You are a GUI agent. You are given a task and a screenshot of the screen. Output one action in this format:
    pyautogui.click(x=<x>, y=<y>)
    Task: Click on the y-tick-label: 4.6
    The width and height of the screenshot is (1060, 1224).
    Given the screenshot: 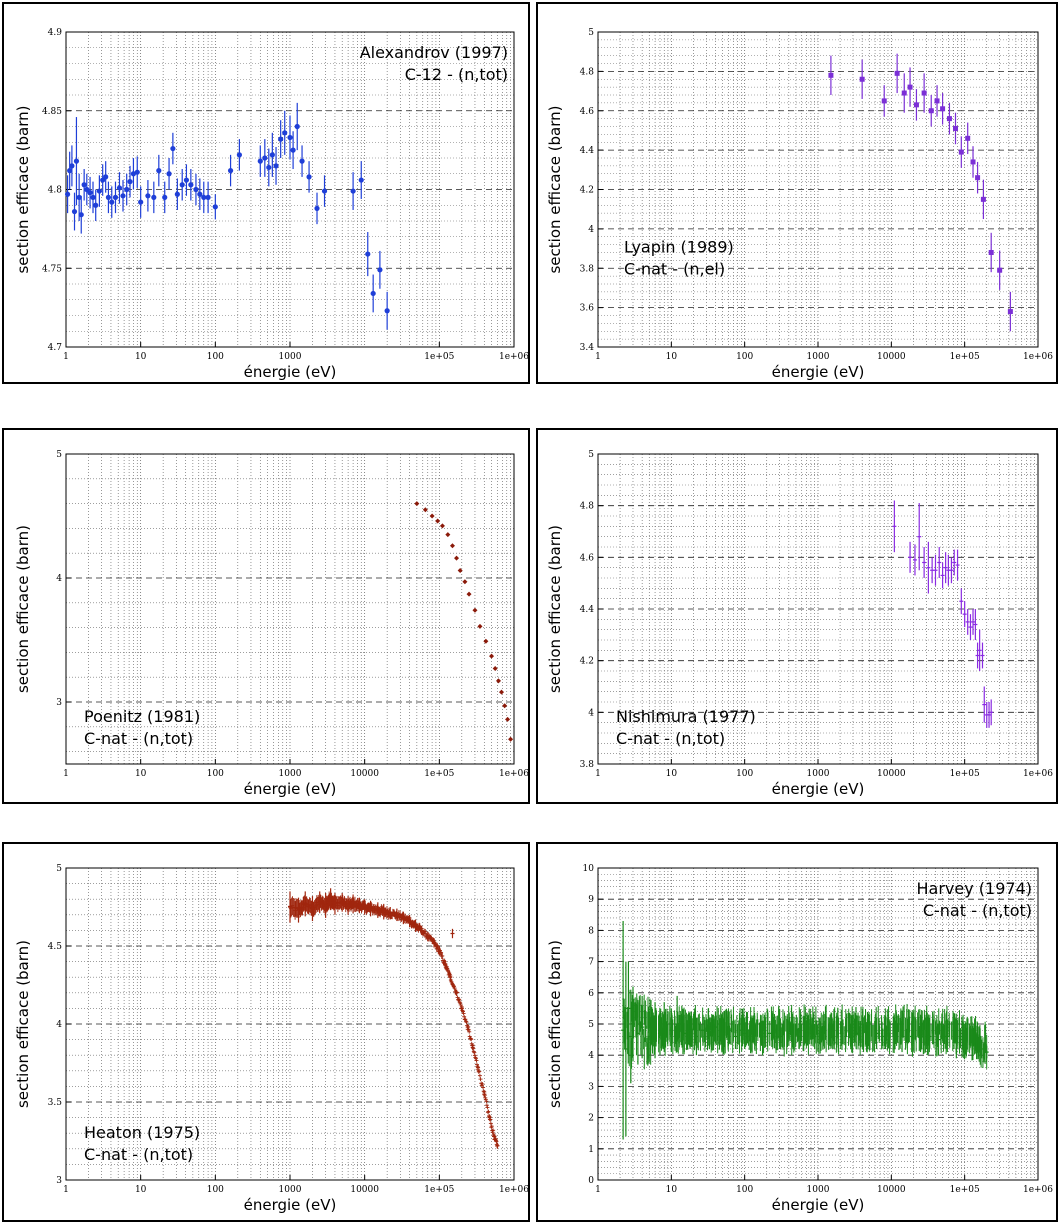 What is the action you would take?
    pyautogui.click(x=587, y=558)
    